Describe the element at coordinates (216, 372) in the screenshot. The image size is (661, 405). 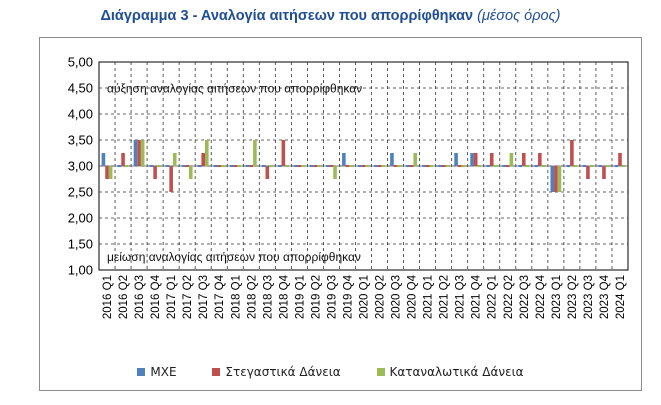
I see `legend-swatch-housing-loans` at that location.